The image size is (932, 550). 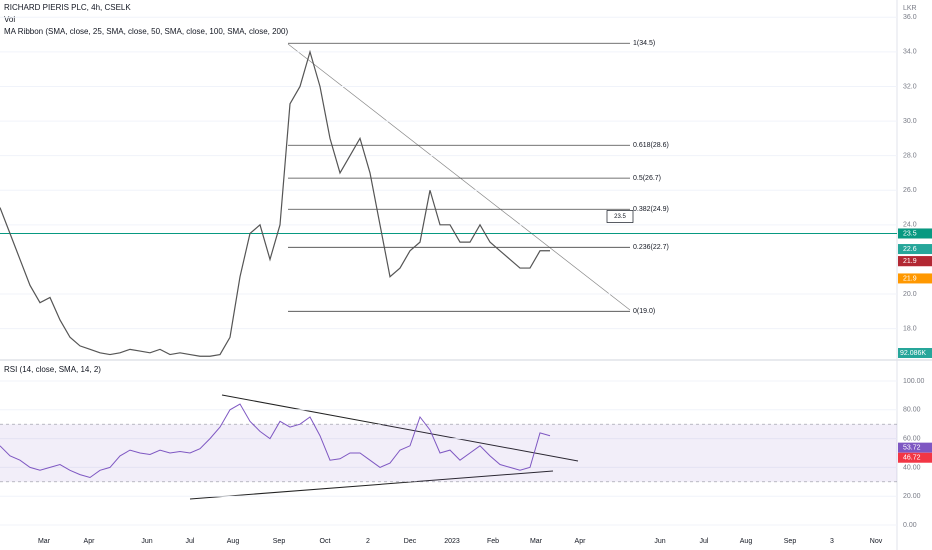 What do you see at coordinates (912, 458) in the screenshot?
I see `price-tag-label: 46.72` at bounding box center [912, 458].